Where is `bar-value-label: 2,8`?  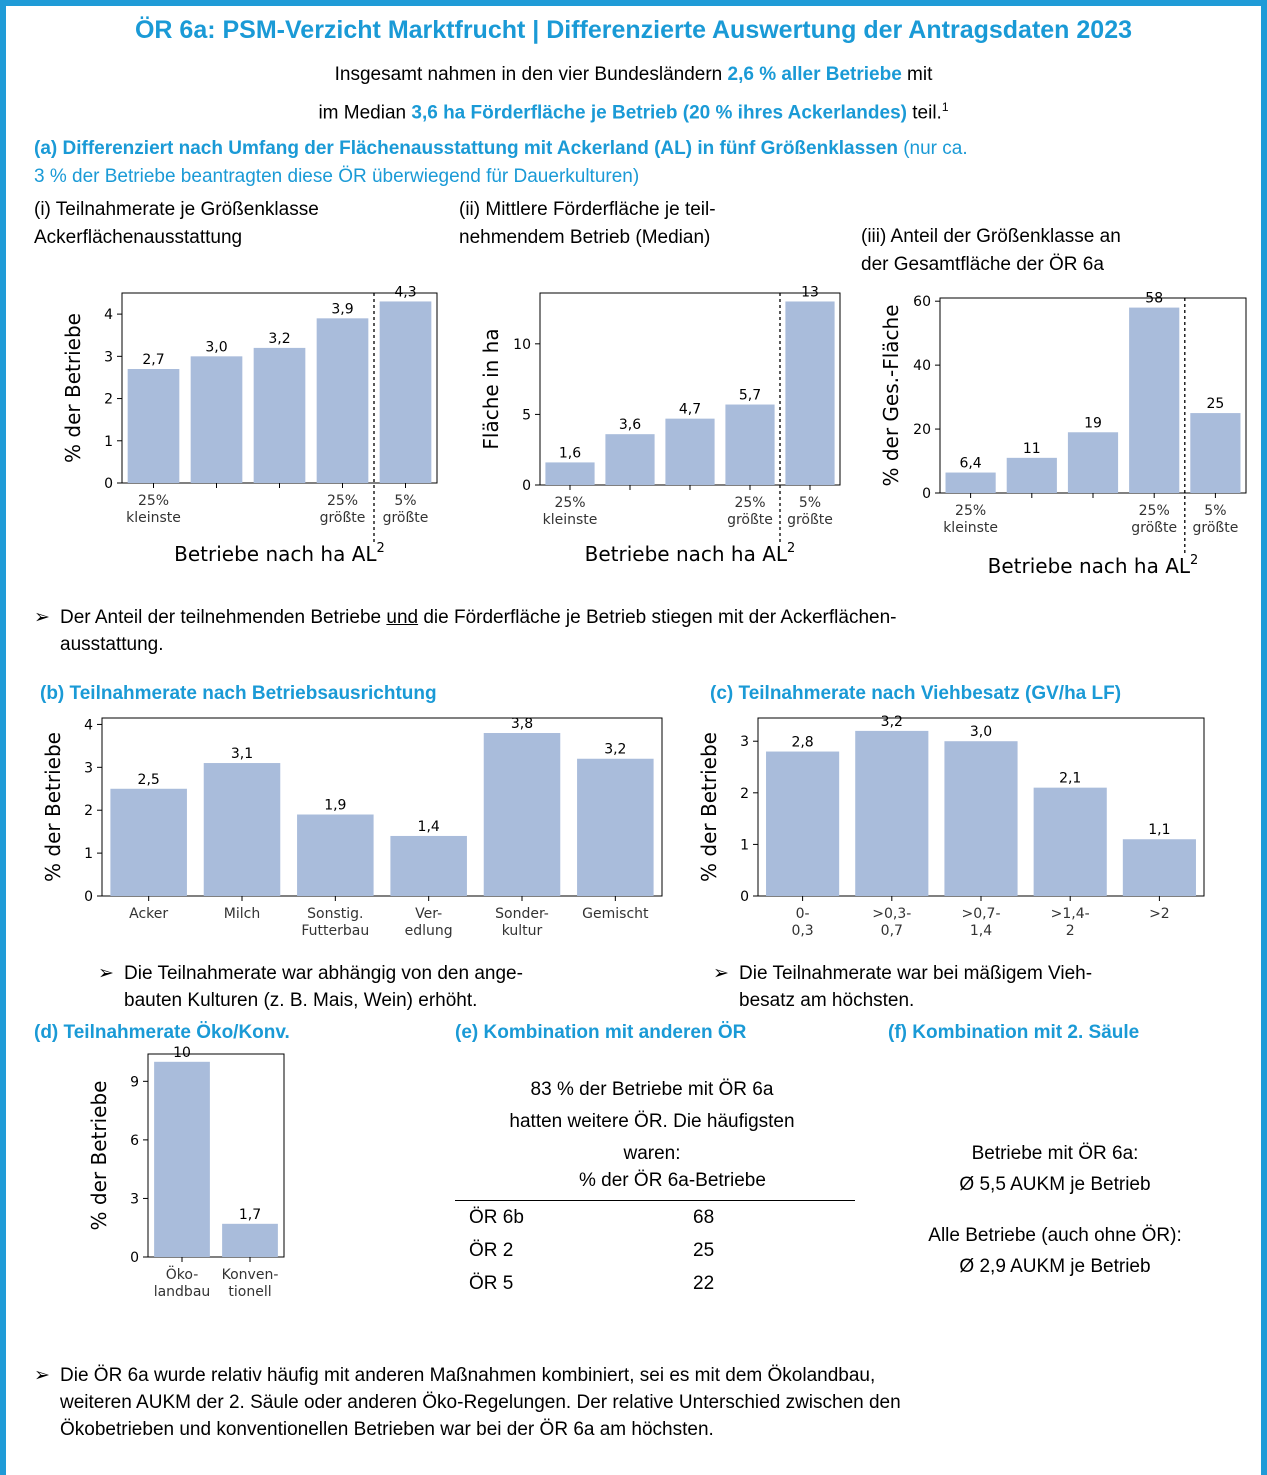
bar-value-label: 2,8 is located at coordinates (802, 743).